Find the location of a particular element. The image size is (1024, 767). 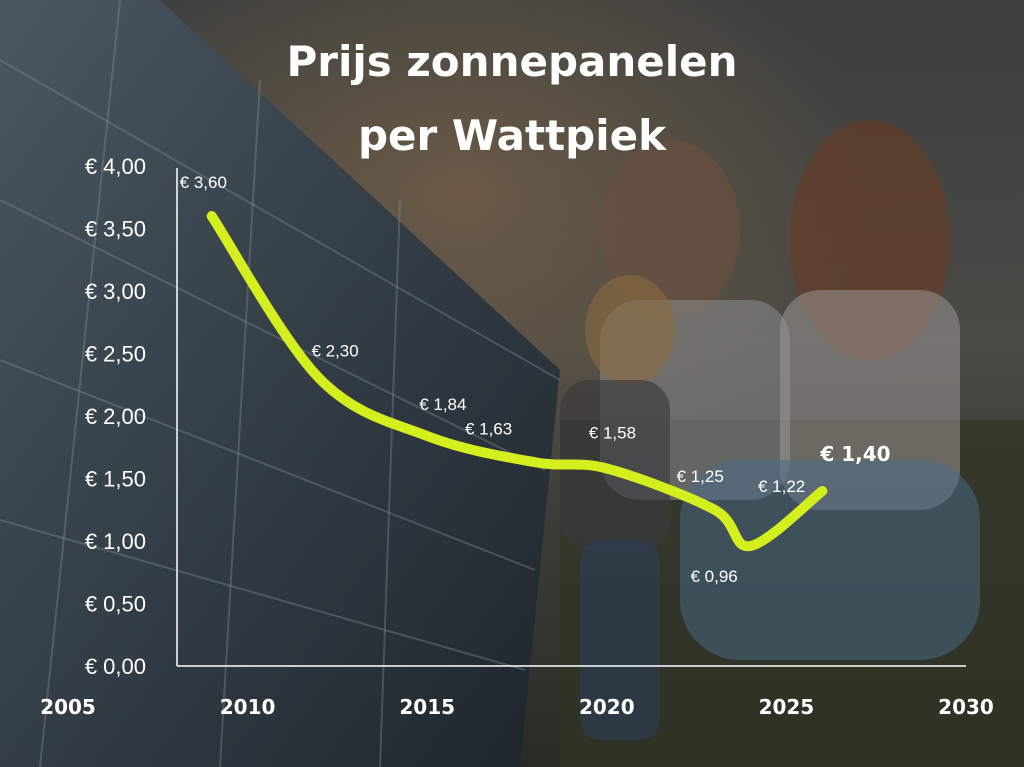

y-tick-label: € 2,00 is located at coordinates (115, 416).